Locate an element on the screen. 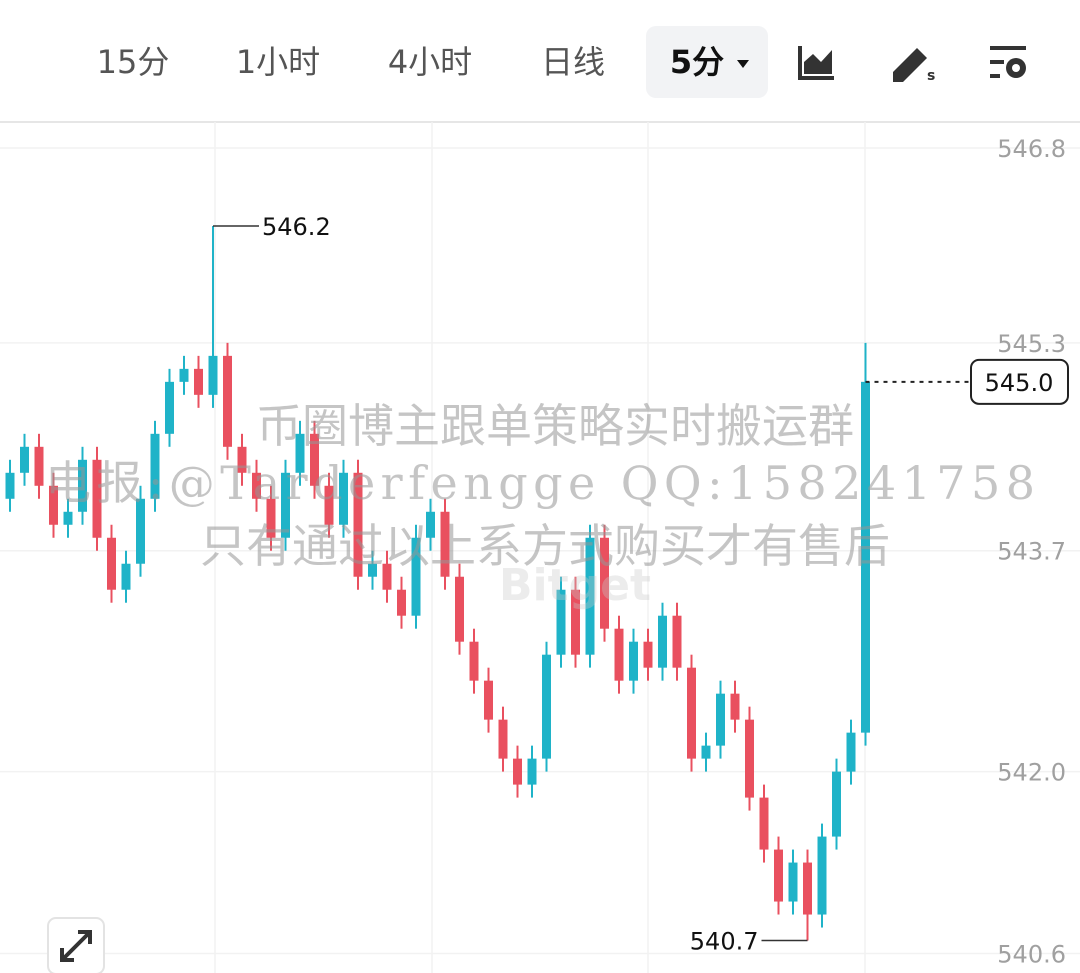 The height and width of the screenshot is (973, 1080). y-tick-label: 542.0 is located at coordinates (1031, 773).